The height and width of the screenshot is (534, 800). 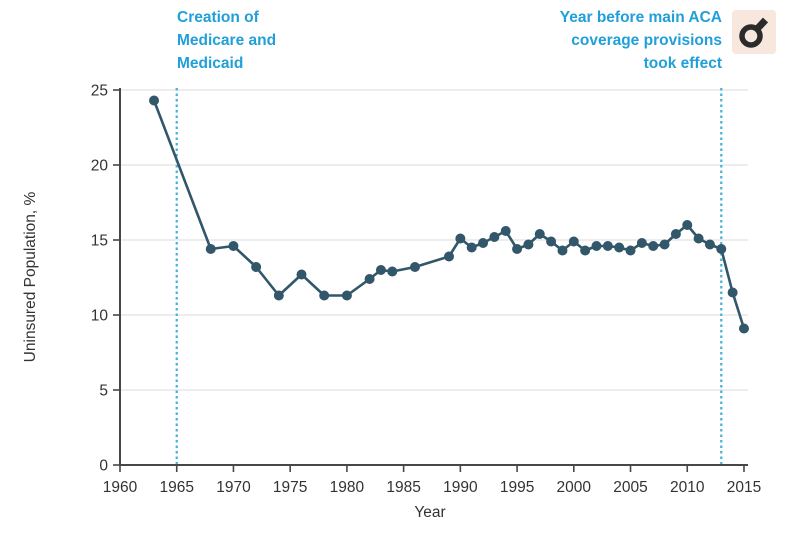 I want to click on x-tick-label: 2005, so click(x=630, y=487).